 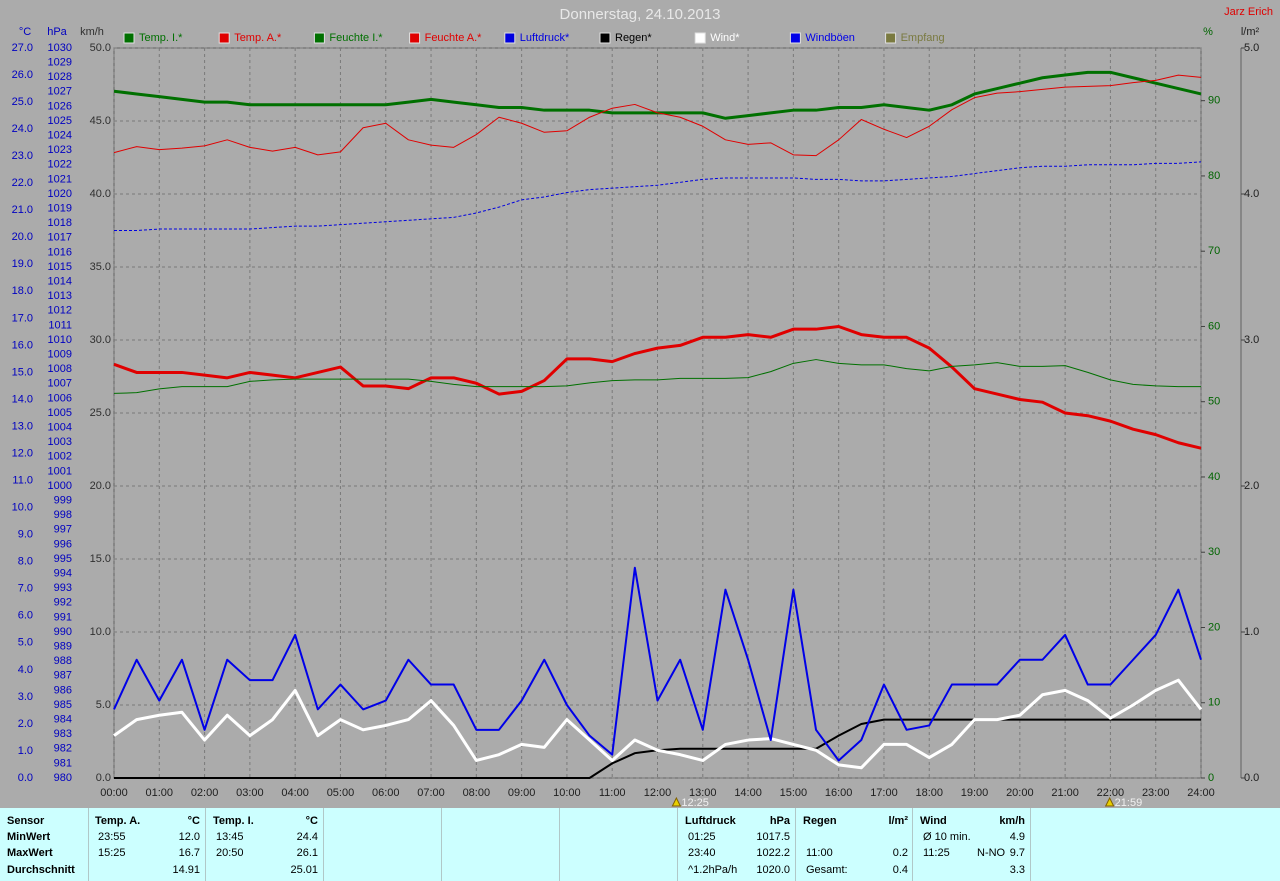 I want to click on y-tick-label: 999, so click(x=63, y=501).